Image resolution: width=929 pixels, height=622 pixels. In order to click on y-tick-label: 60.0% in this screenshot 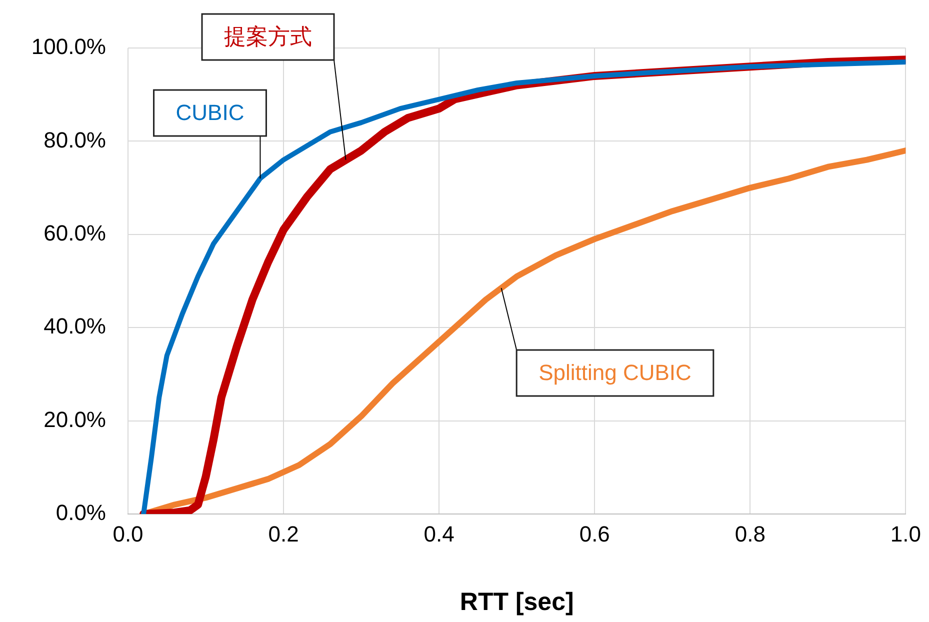, I will do `click(75, 233)`.